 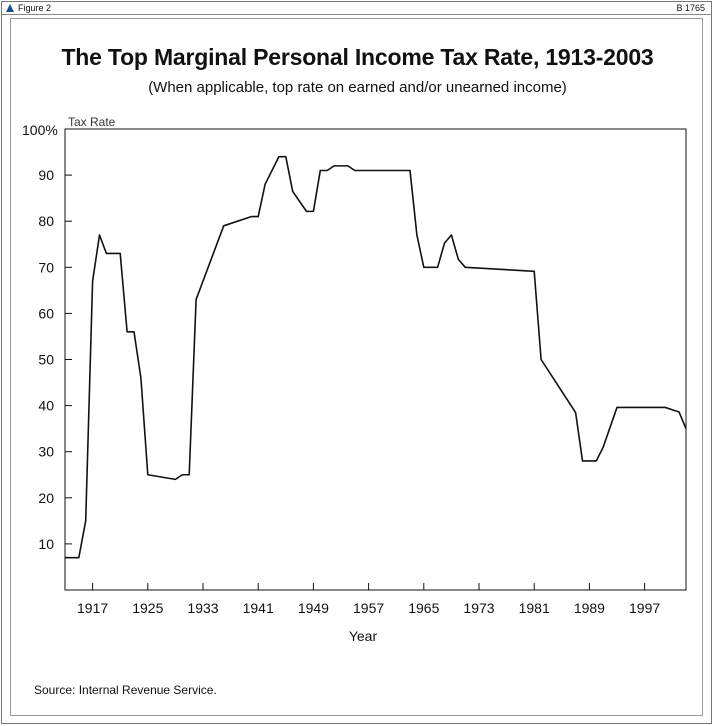 I want to click on y-tick-label: 70, so click(x=46, y=267).